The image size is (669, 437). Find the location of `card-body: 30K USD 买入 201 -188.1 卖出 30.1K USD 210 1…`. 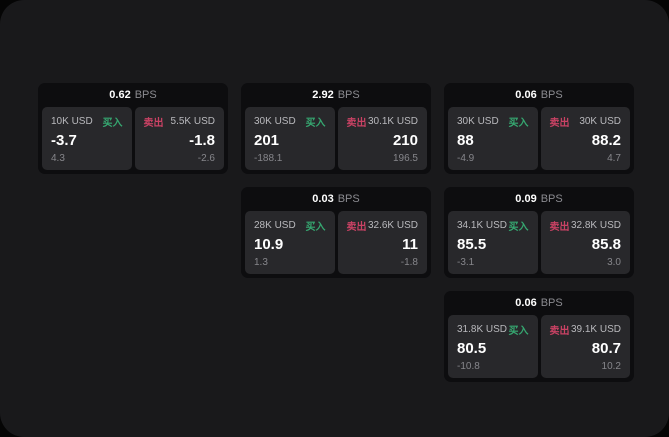

card-body: 30K USD 买入 201 -188.1 卖出 30.1K USD 210 1… is located at coordinates (336, 140).